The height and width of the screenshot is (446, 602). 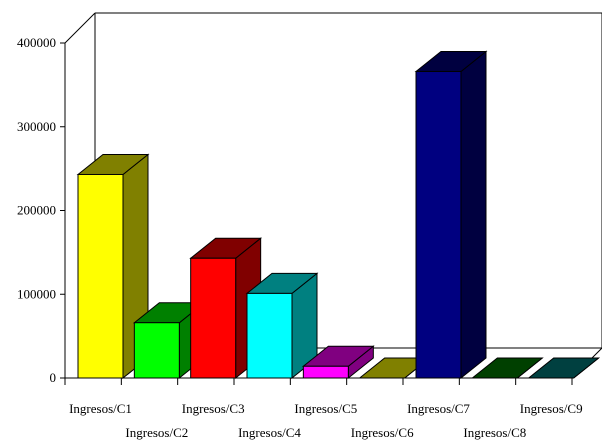 I want to click on y-axis: 0 100000 200000 300000 400000, so click(x=41, y=210).